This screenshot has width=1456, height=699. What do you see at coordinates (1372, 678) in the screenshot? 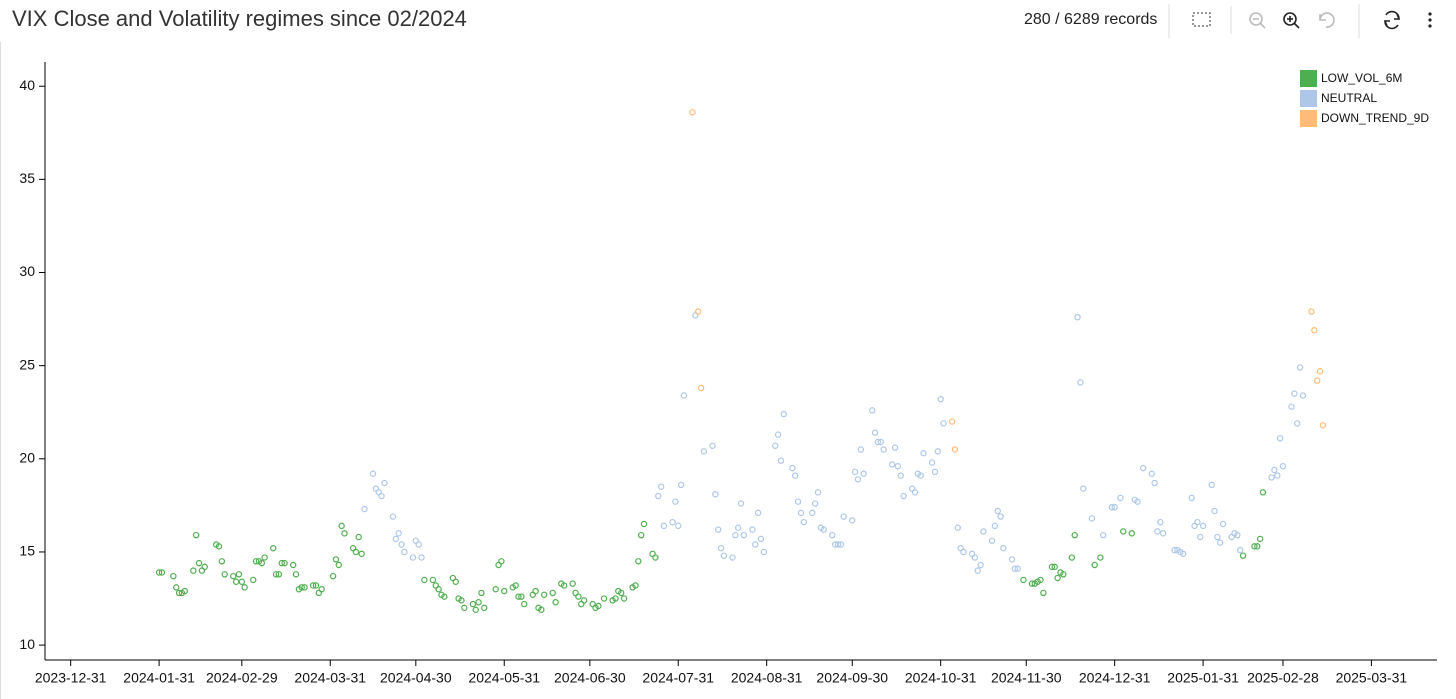
I see `x-tick-label: 2025-03-31` at bounding box center [1372, 678].